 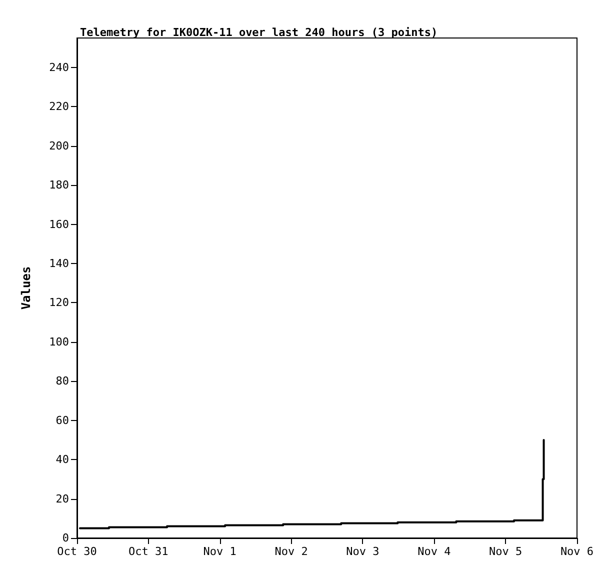 What do you see at coordinates (59, 224) in the screenshot?
I see `y-tick-label: 160` at bounding box center [59, 224].